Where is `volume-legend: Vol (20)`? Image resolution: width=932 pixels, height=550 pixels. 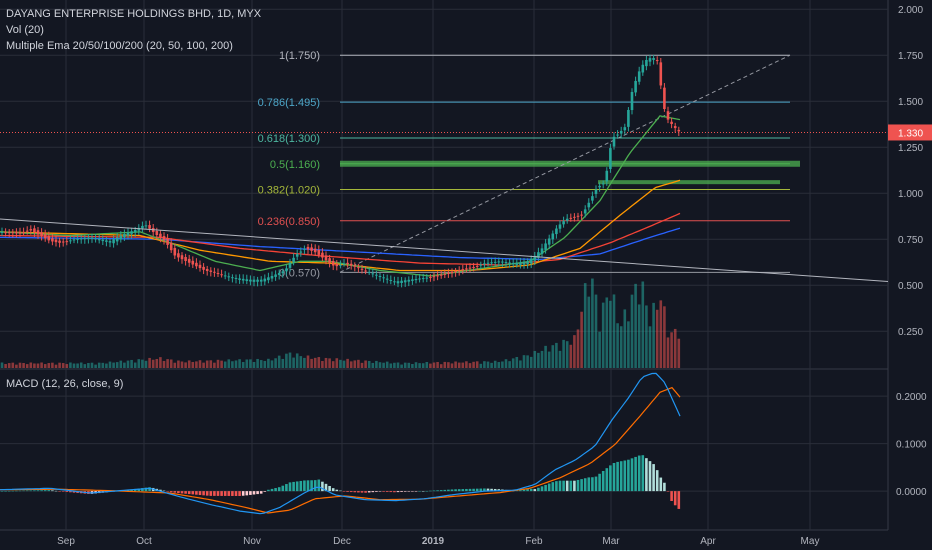 volume-legend: Vol (20) is located at coordinates (25, 30).